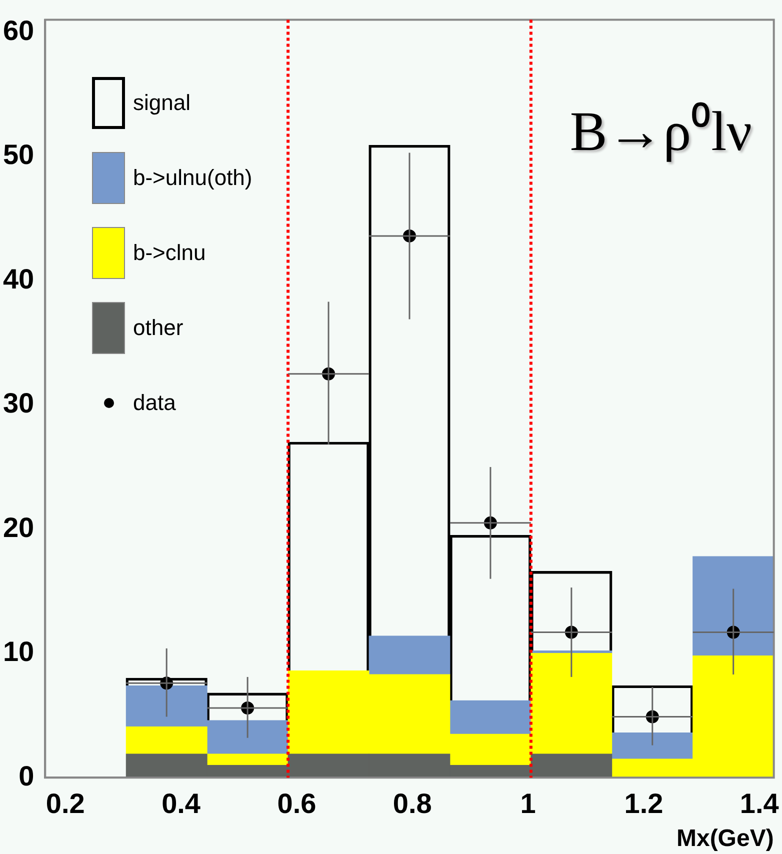  I want to click on y-tick-label: 0, so click(26, 776).